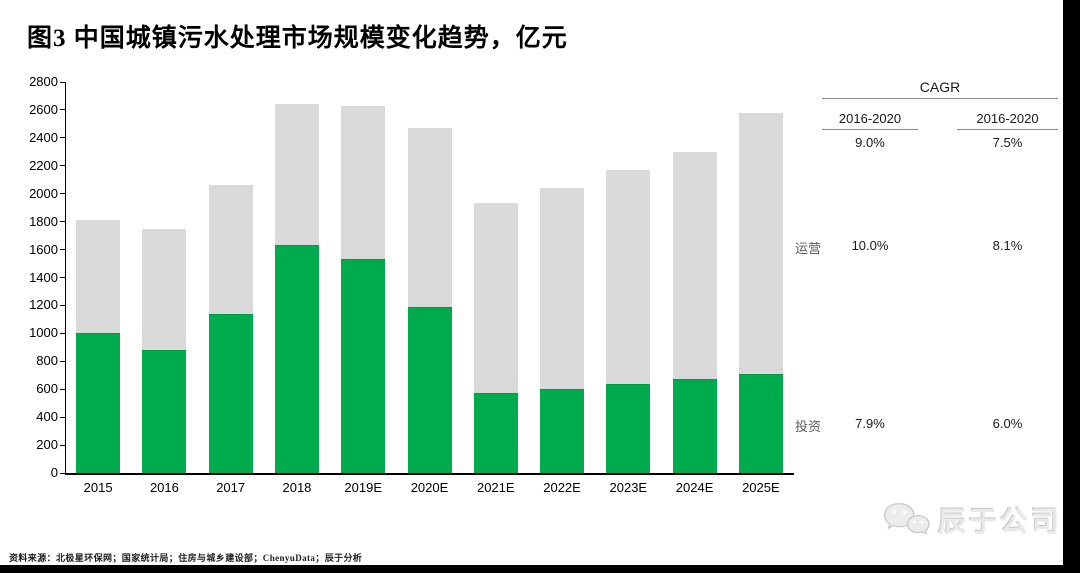 The width and height of the screenshot is (1080, 573). Describe the element at coordinates (694, 487) in the screenshot. I see `x-axis-label: 2024E` at that location.